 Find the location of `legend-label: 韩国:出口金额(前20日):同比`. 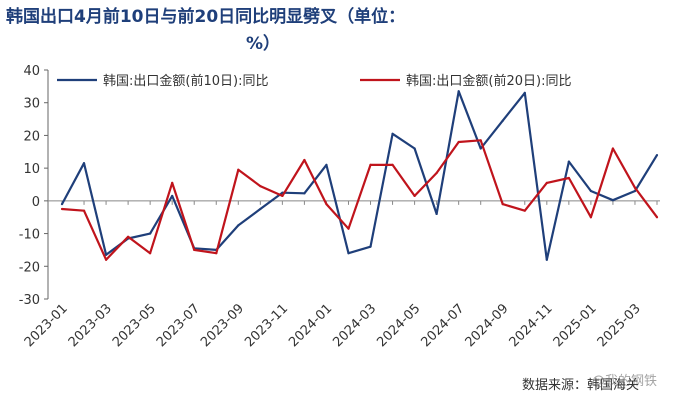

legend-label: 韩国:出口金额(前20日):同比 is located at coordinates (488, 81).